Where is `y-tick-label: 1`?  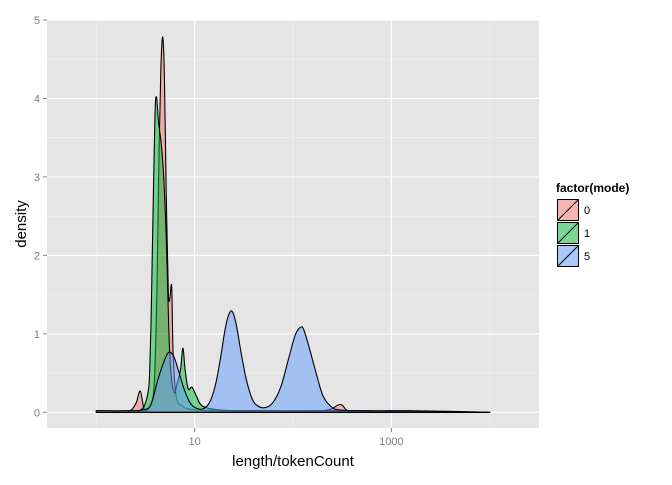 y-tick-label: 1 is located at coordinates (37, 335).